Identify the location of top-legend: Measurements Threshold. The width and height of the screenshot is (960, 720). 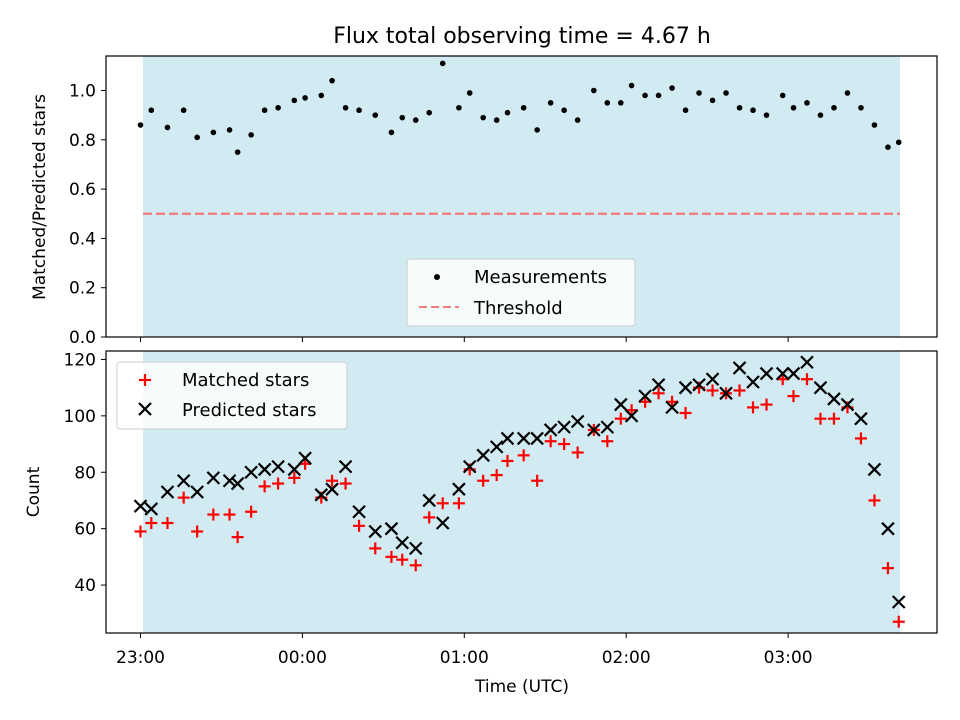
(521, 292).